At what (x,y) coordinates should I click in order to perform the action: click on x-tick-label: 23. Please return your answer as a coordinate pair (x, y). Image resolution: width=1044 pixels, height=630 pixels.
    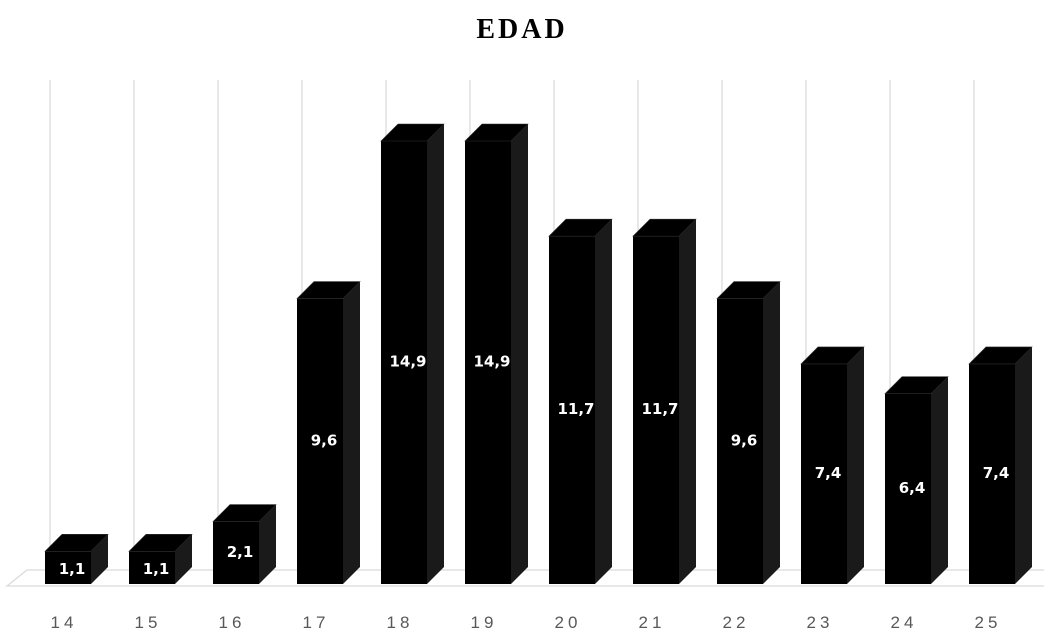
    Looking at the image, I should click on (820, 621).